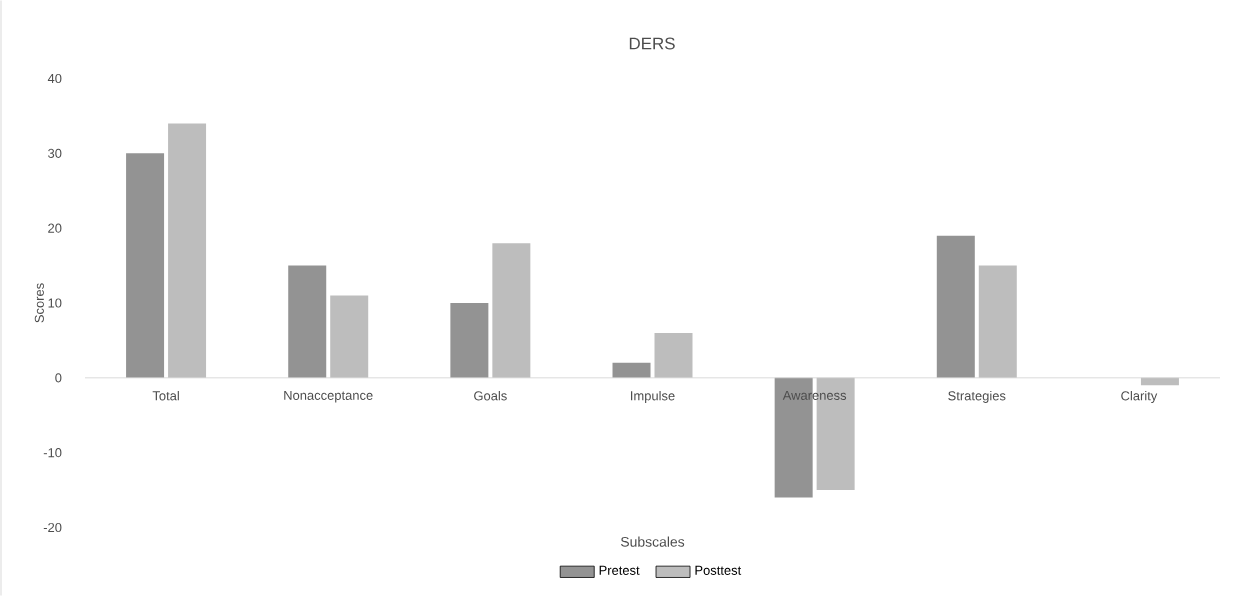 The height and width of the screenshot is (596, 1250). I want to click on y-tick-label: 10, so click(55, 303).